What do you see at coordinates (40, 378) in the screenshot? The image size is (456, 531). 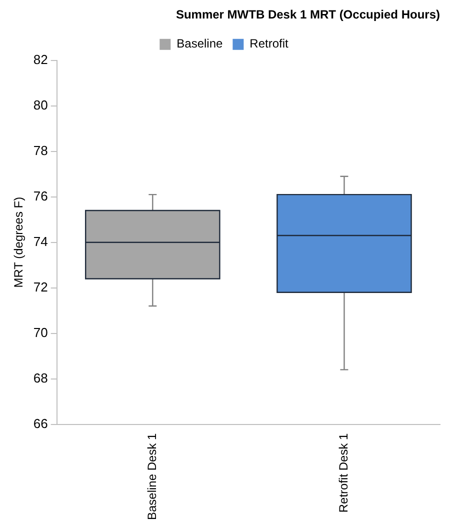 I see `y-tick-label: 68` at bounding box center [40, 378].